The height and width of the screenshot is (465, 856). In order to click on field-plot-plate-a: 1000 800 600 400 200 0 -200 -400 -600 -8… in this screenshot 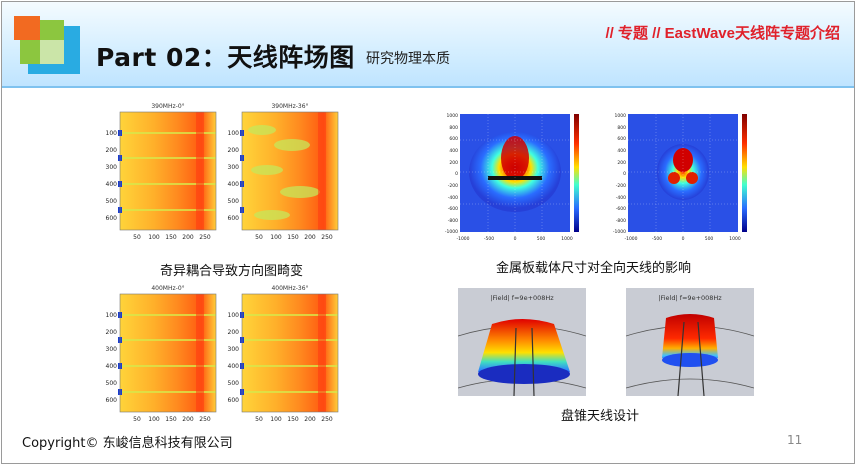, I will do `click(512, 177)`.